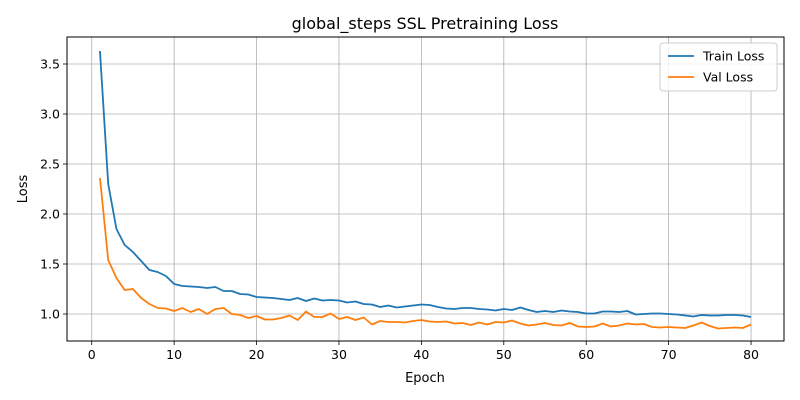  Describe the element at coordinates (586, 354) in the screenshot. I see `x-tick-label: 60` at that location.